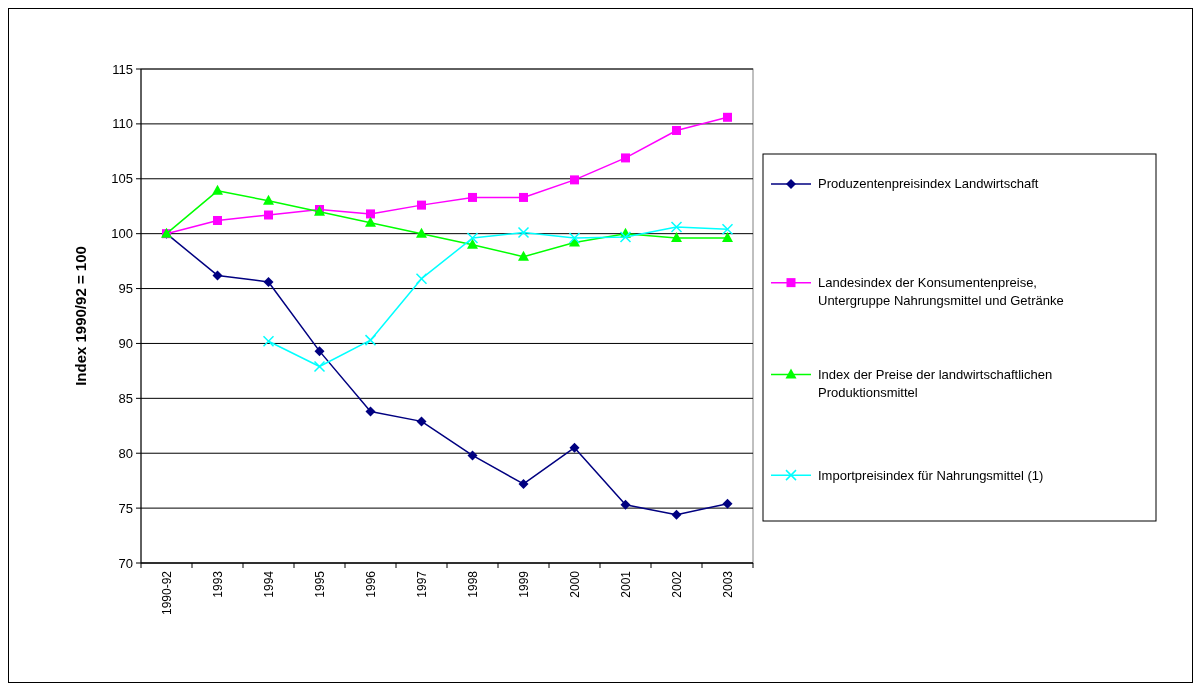  What do you see at coordinates (217, 584) in the screenshot?
I see `x-tick-label: 1993` at bounding box center [217, 584].